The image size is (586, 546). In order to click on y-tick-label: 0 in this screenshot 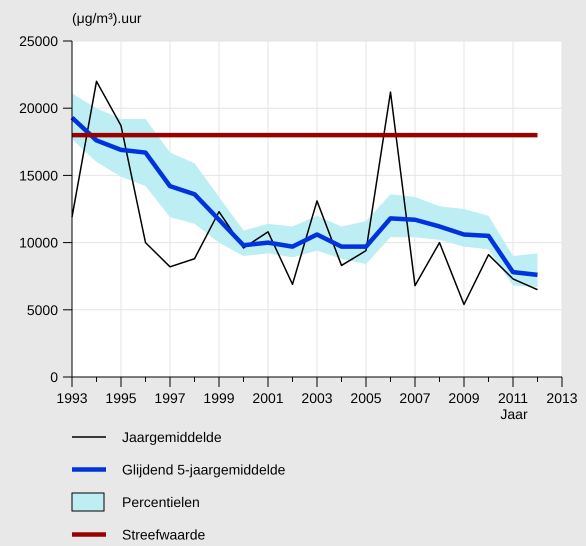, I will do `click(54, 377)`.